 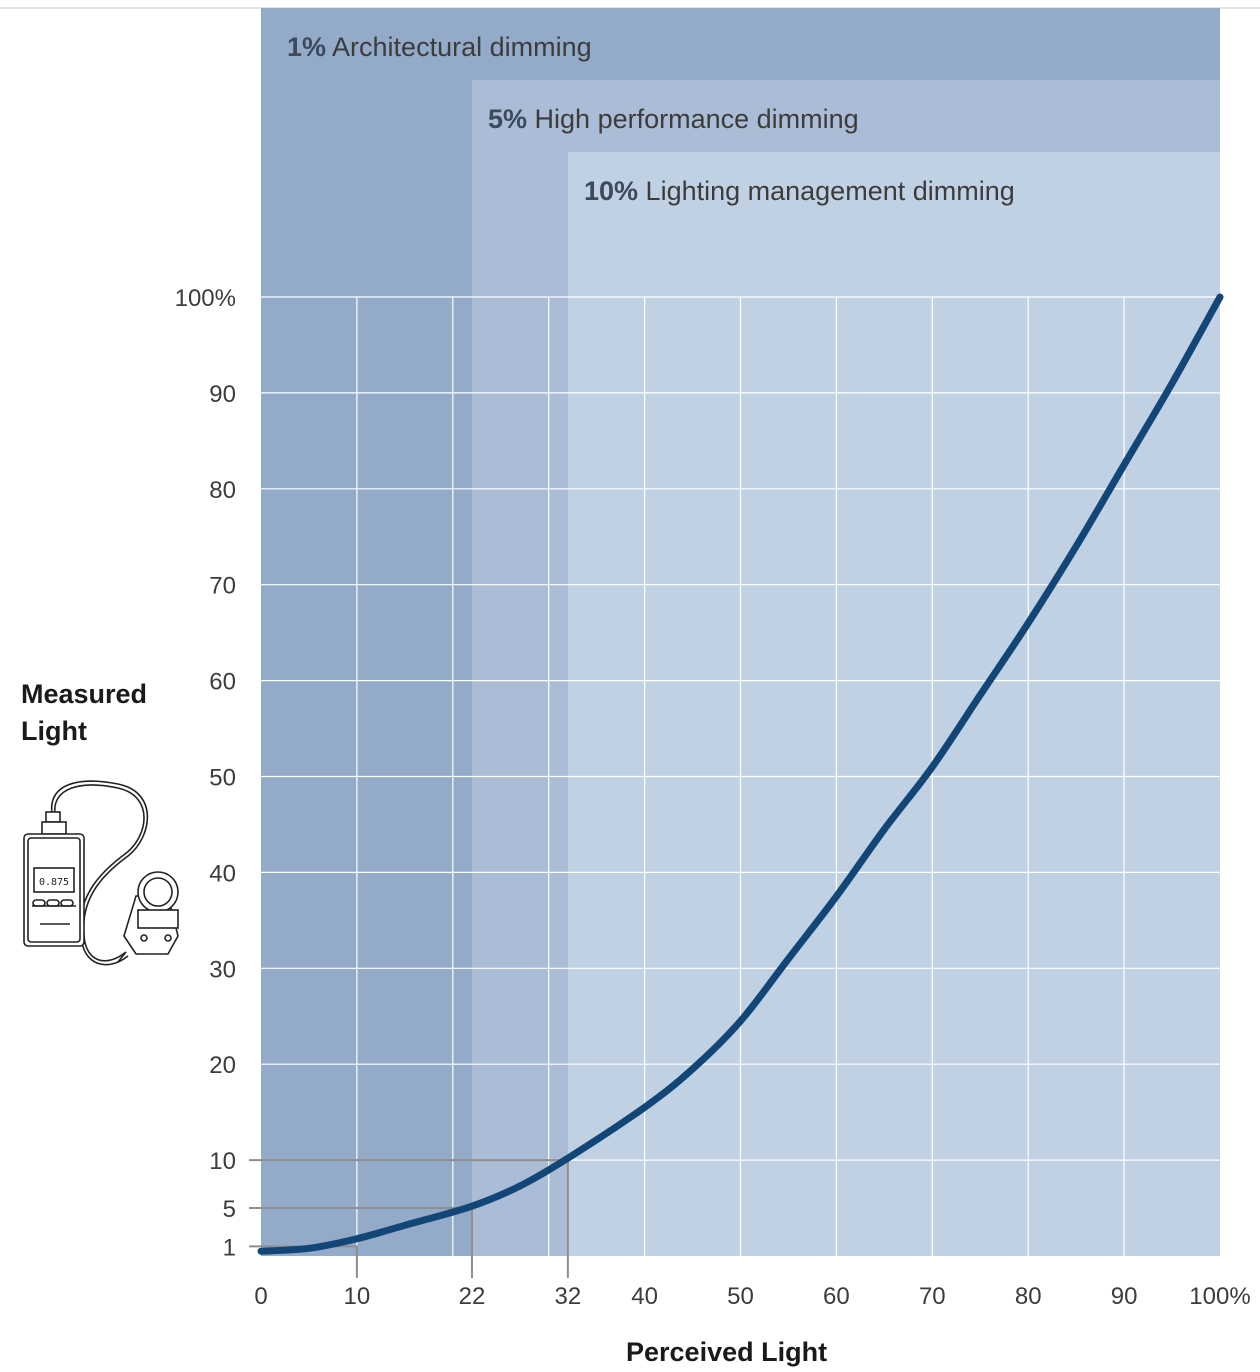 What do you see at coordinates (568, 1296) in the screenshot?
I see `x-tick-label: 32` at bounding box center [568, 1296].